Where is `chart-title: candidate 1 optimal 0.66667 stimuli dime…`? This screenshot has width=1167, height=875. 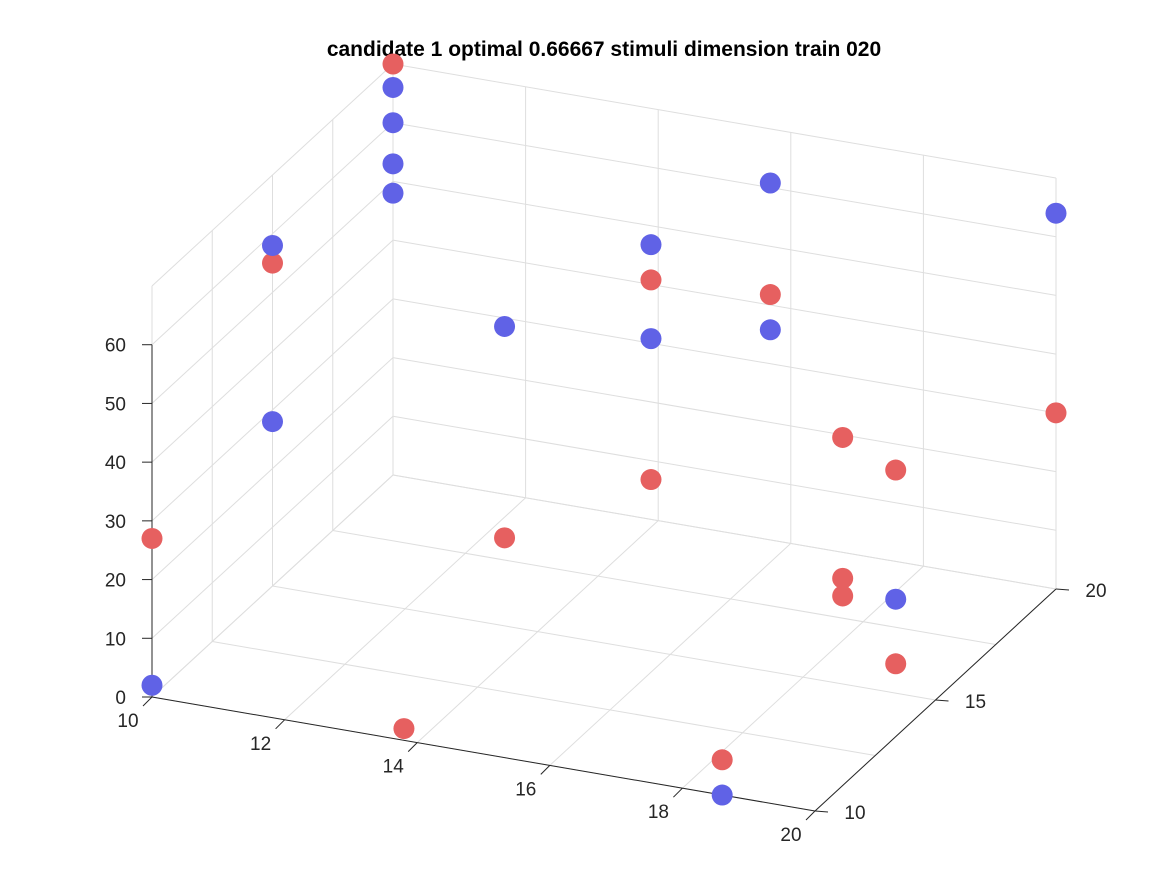 chart-title: candidate 1 optimal 0.66667 stimuli dime… is located at coordinates (604, 49).